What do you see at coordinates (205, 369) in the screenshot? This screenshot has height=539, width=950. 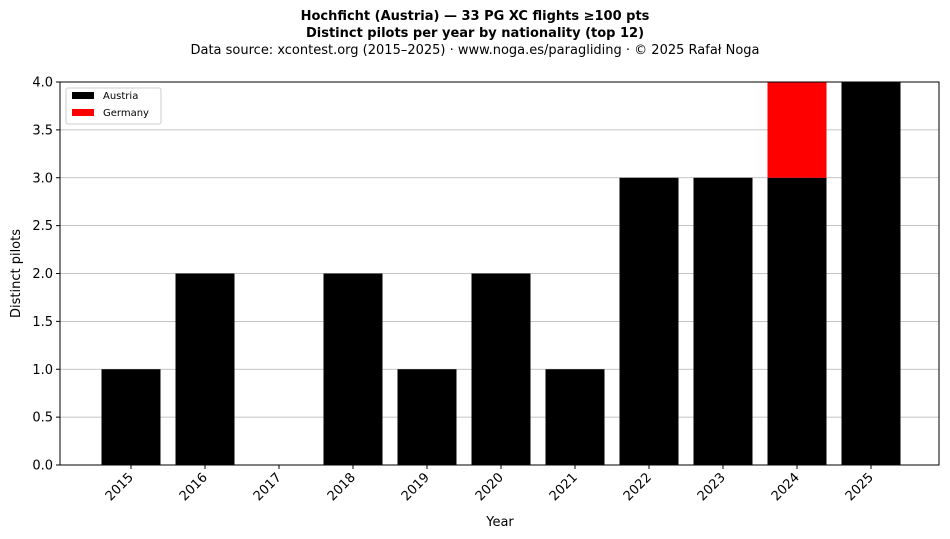 I see `bar-austria-2016` at bounding box center [205, 369].